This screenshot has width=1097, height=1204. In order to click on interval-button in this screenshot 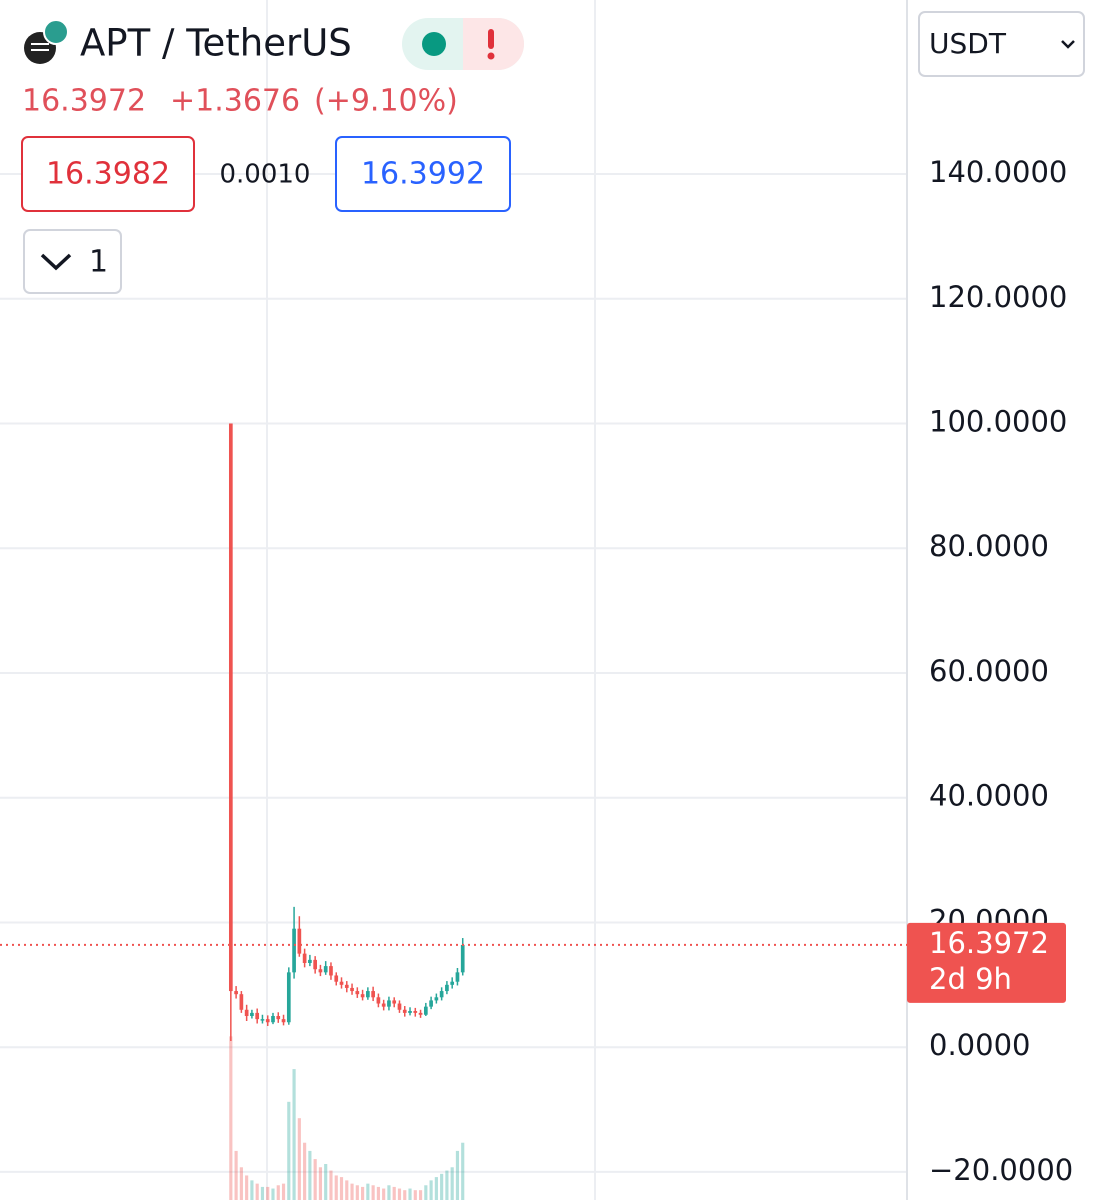, I will do `click(72, 261)`.